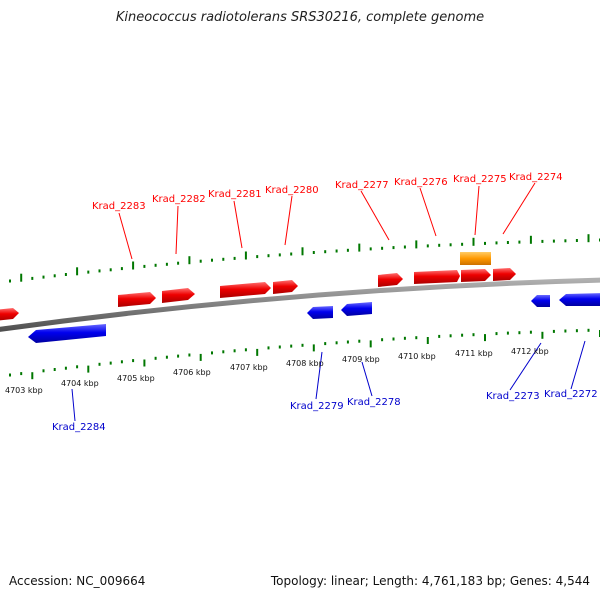  What do you see at coordinates (480, 179) in the screenshot?
I see `gene-label: Krad_2275` at bounding box center [480, 179].